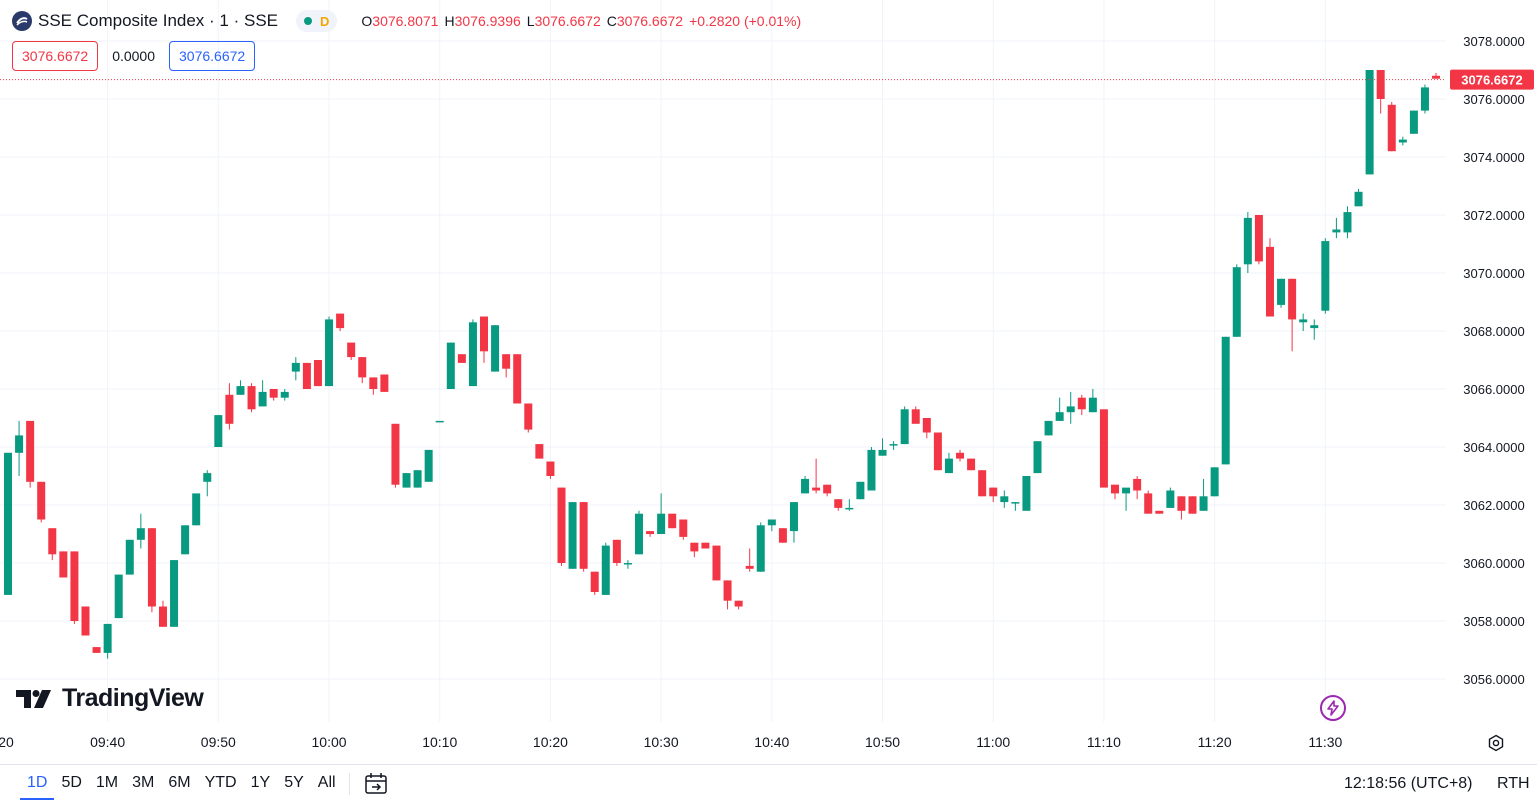 Image resolution: width=1537 pixels, height=804 pixels. I want to click on range-all: All, so click(326, 782).